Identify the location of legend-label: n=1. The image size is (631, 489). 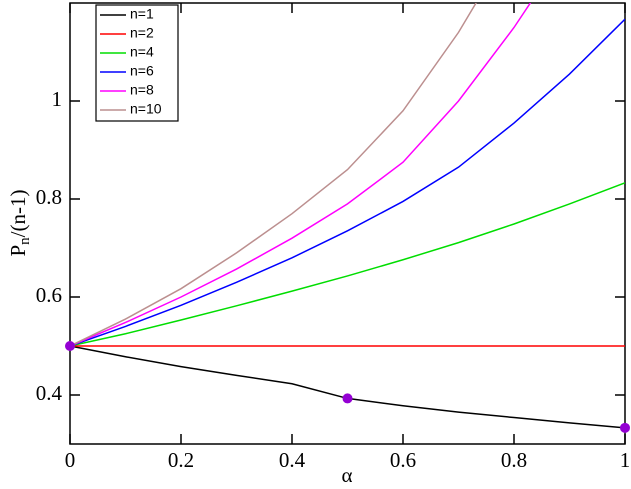
(142, 14).